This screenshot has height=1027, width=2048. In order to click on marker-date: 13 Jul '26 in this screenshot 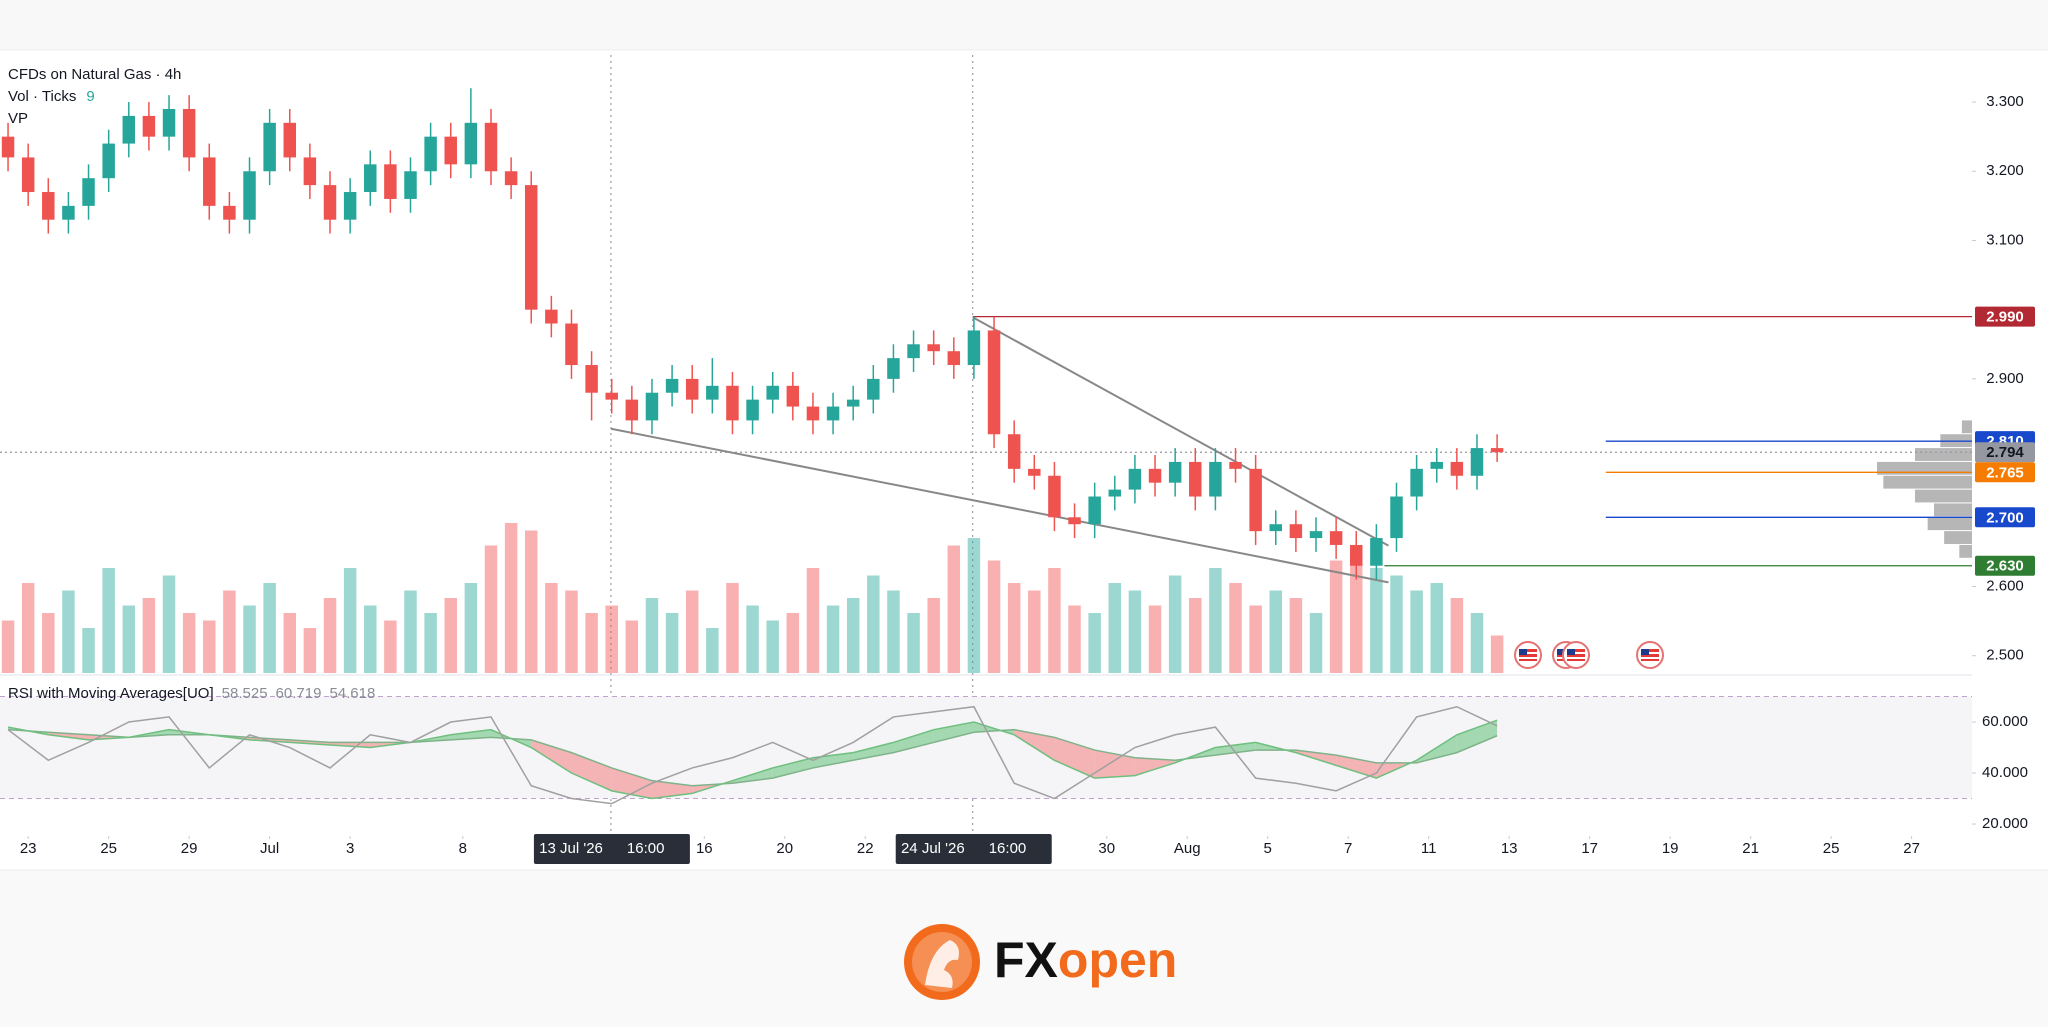, I will do `click(571, 848)`.